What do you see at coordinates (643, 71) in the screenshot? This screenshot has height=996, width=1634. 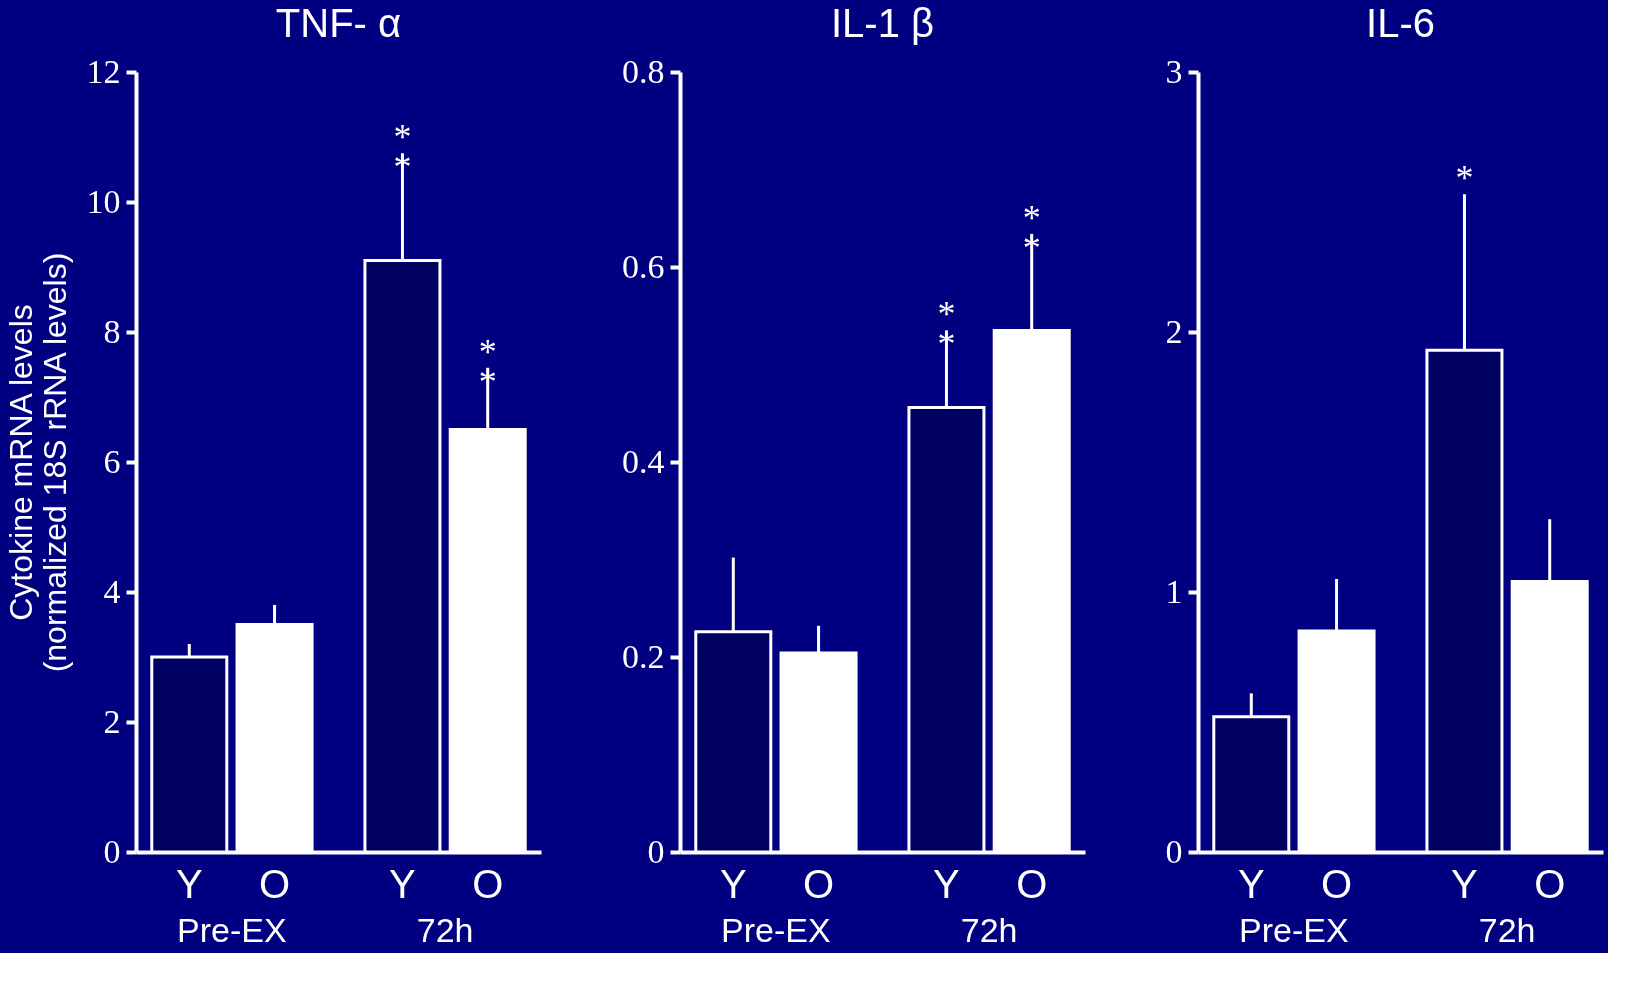 I see `y-tick-label: 0.8` at bounding box center [643, 71].